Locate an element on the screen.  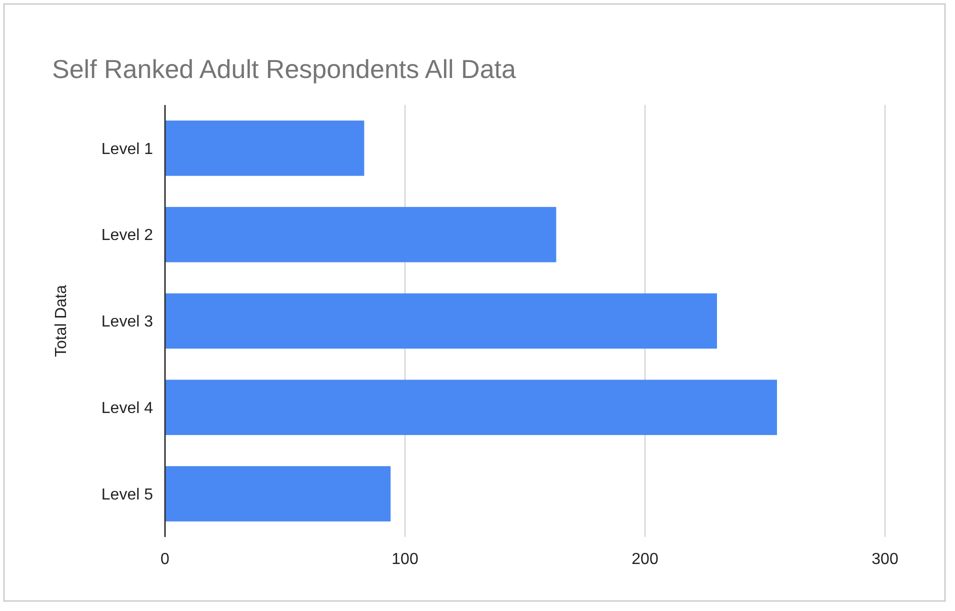
x-tick-label: 0 is located at coordinates (165, 559).